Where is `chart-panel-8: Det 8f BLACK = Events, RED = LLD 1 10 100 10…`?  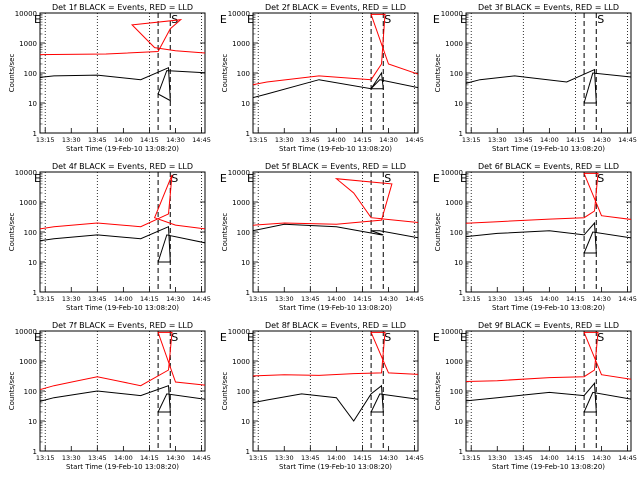
chart-panel-8: Det 8f BLACK = Events, RED = LLD 1 10 100 10… is located at coordinates (330, 396).